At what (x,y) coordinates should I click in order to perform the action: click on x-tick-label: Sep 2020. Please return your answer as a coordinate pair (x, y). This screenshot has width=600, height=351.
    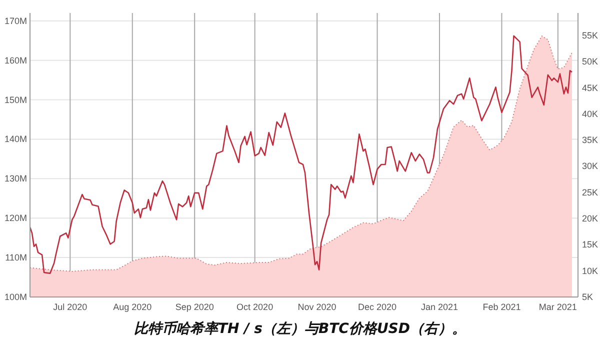
    Looking at the image, I should click on (194, 307).